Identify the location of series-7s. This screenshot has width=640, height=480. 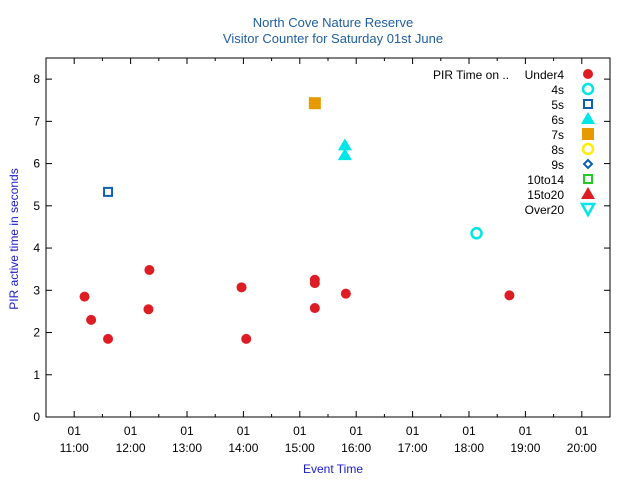
(314, 103).